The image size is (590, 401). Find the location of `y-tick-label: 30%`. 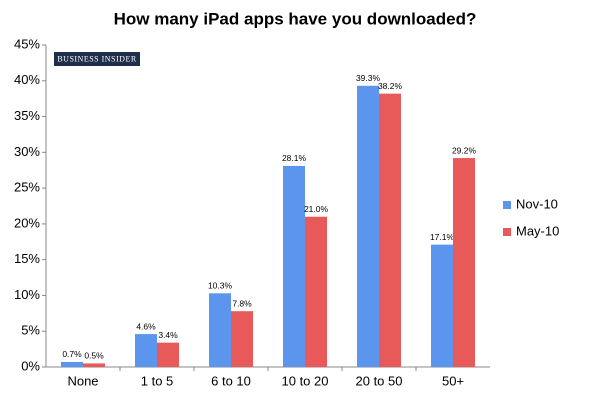

y-tick-label: 30% is located at coordinates (27, 151).